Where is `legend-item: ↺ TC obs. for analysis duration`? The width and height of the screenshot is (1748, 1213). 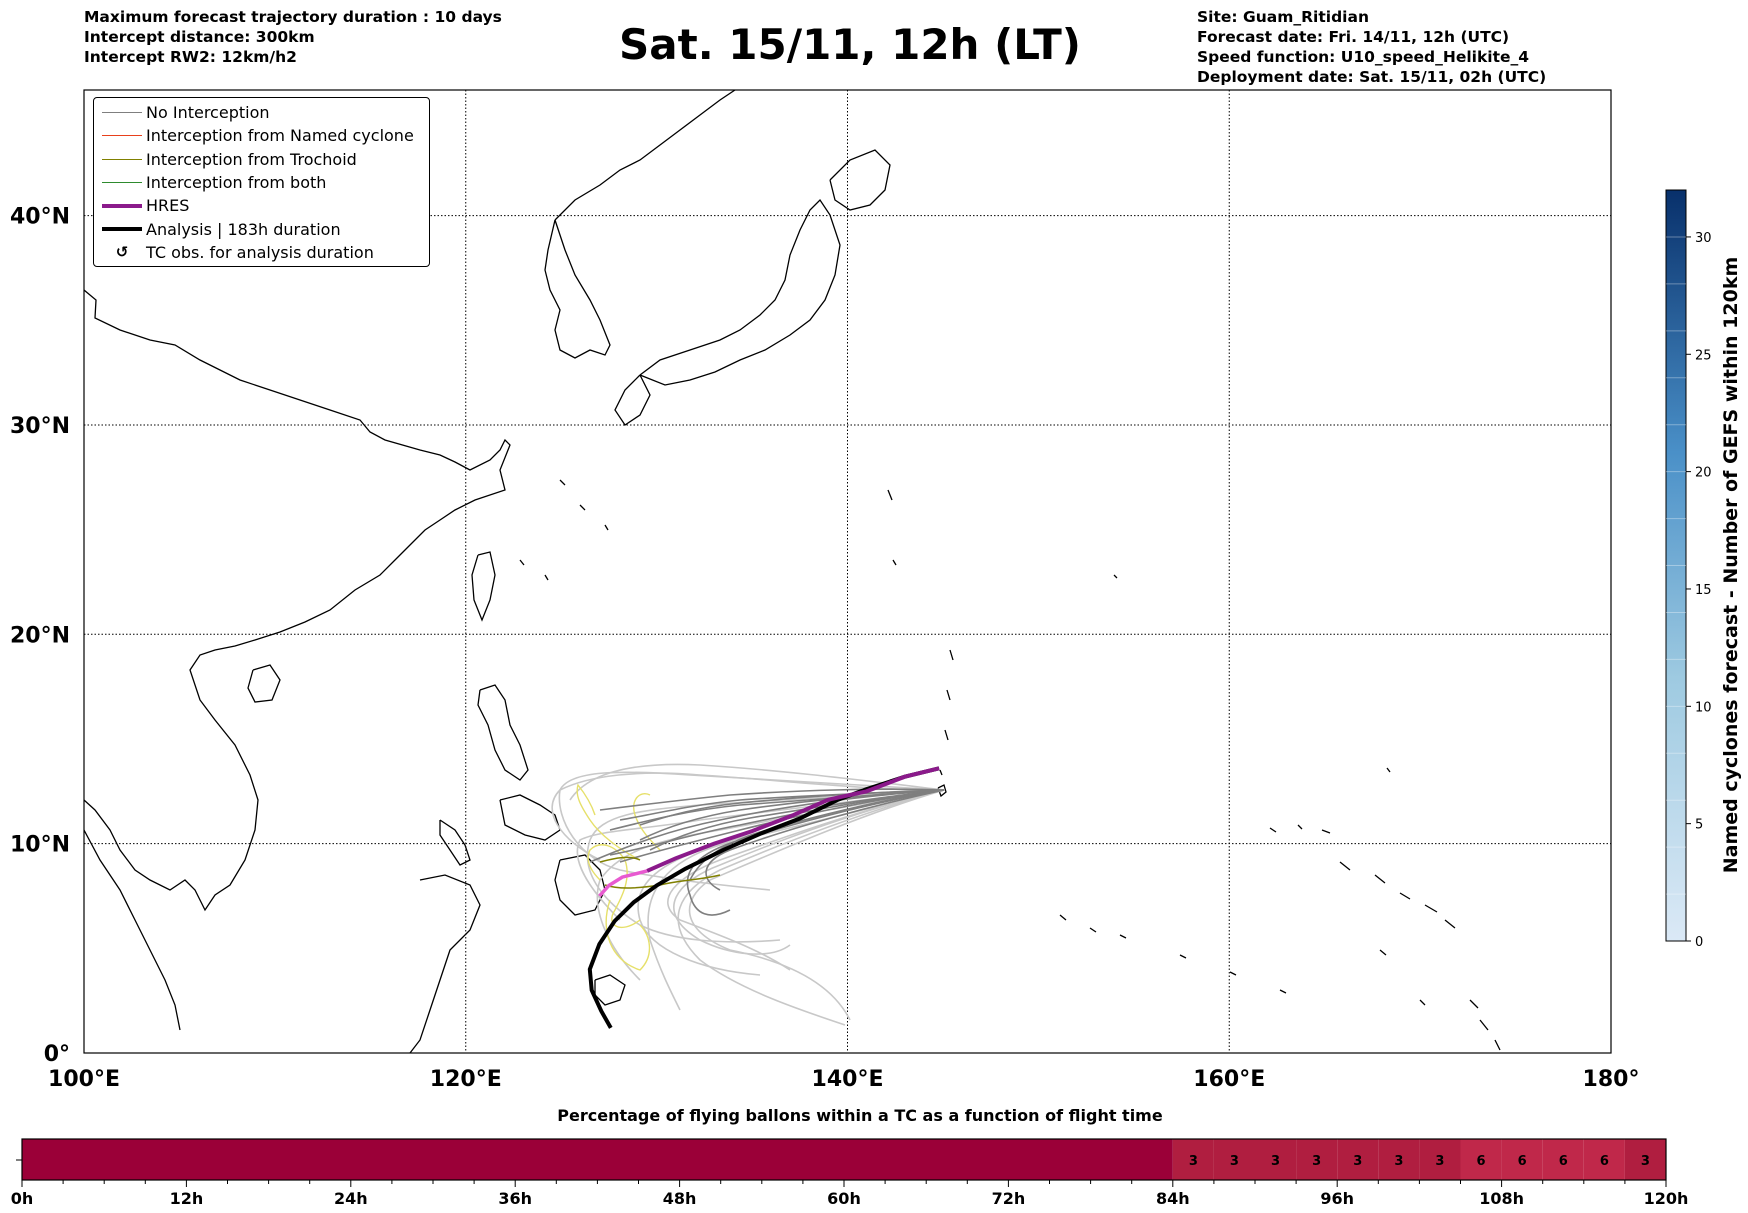 legend-item: ↺ TC obs. for analysis duration is located at coordinates (261, 252).